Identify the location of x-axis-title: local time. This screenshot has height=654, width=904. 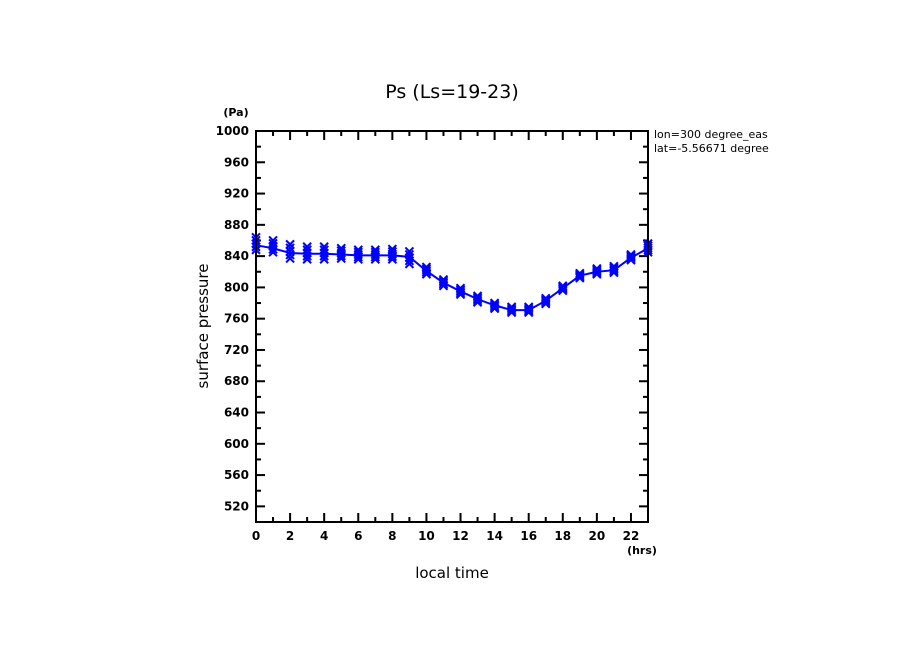
(452, 573).